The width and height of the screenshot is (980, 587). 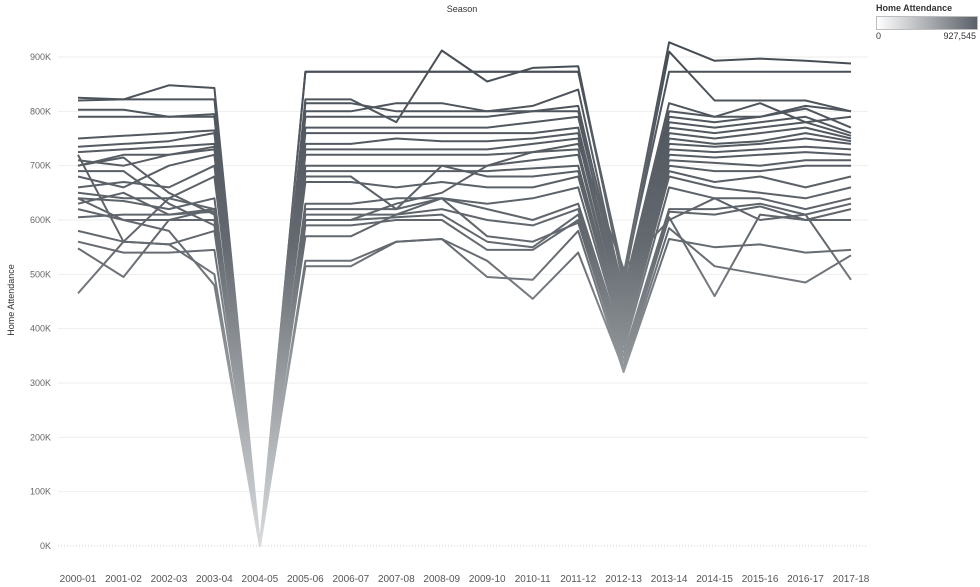 I want to click on legend-range: 0 927,545, so click(x=926, y=36).